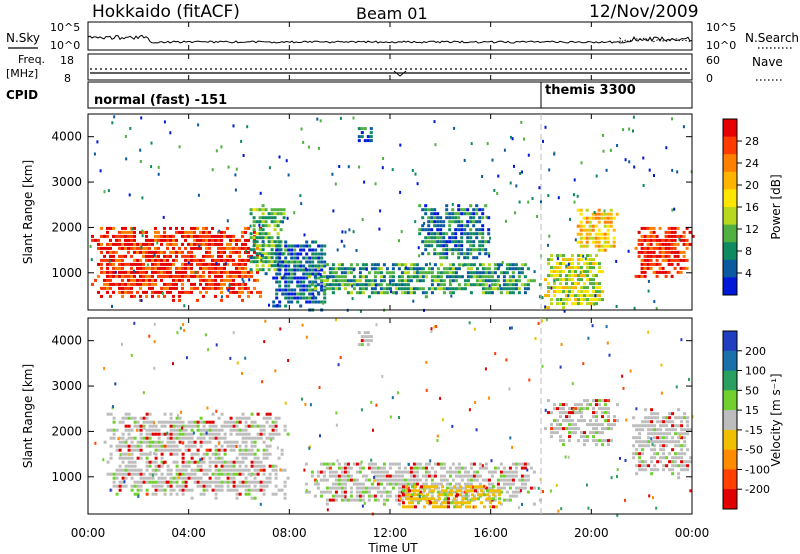 The image size is (800, 554). I want to click on cpid-segment-2: themis 3300, so click(590, 90).